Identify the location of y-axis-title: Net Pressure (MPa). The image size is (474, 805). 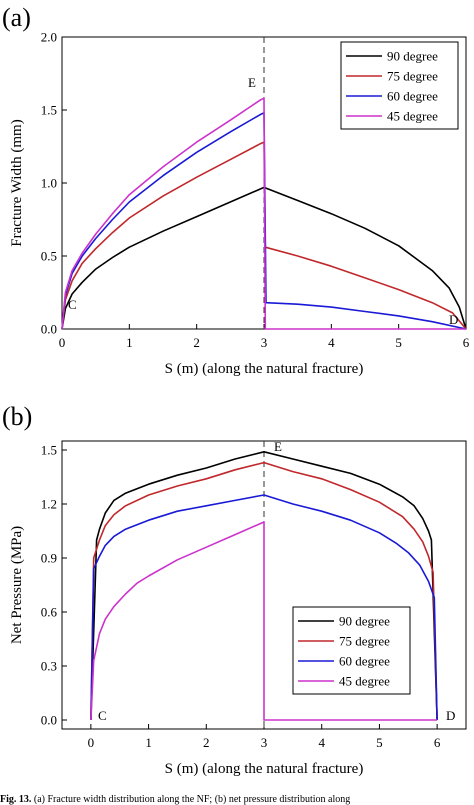
(17, 585).